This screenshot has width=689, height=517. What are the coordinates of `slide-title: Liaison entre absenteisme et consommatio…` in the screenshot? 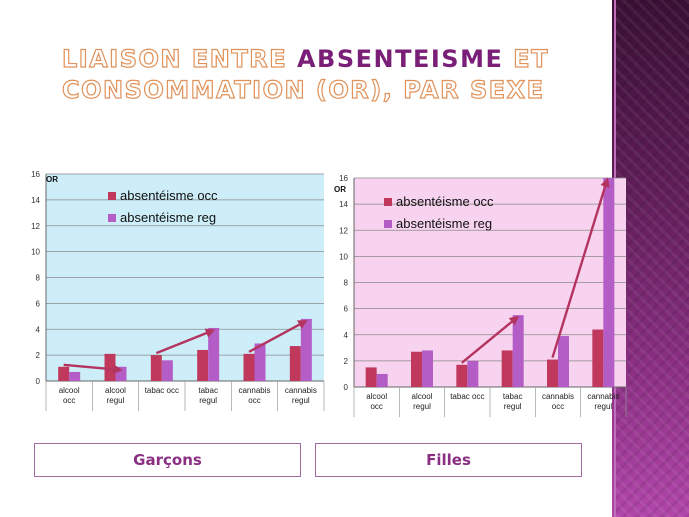 It's located at (321, 75).